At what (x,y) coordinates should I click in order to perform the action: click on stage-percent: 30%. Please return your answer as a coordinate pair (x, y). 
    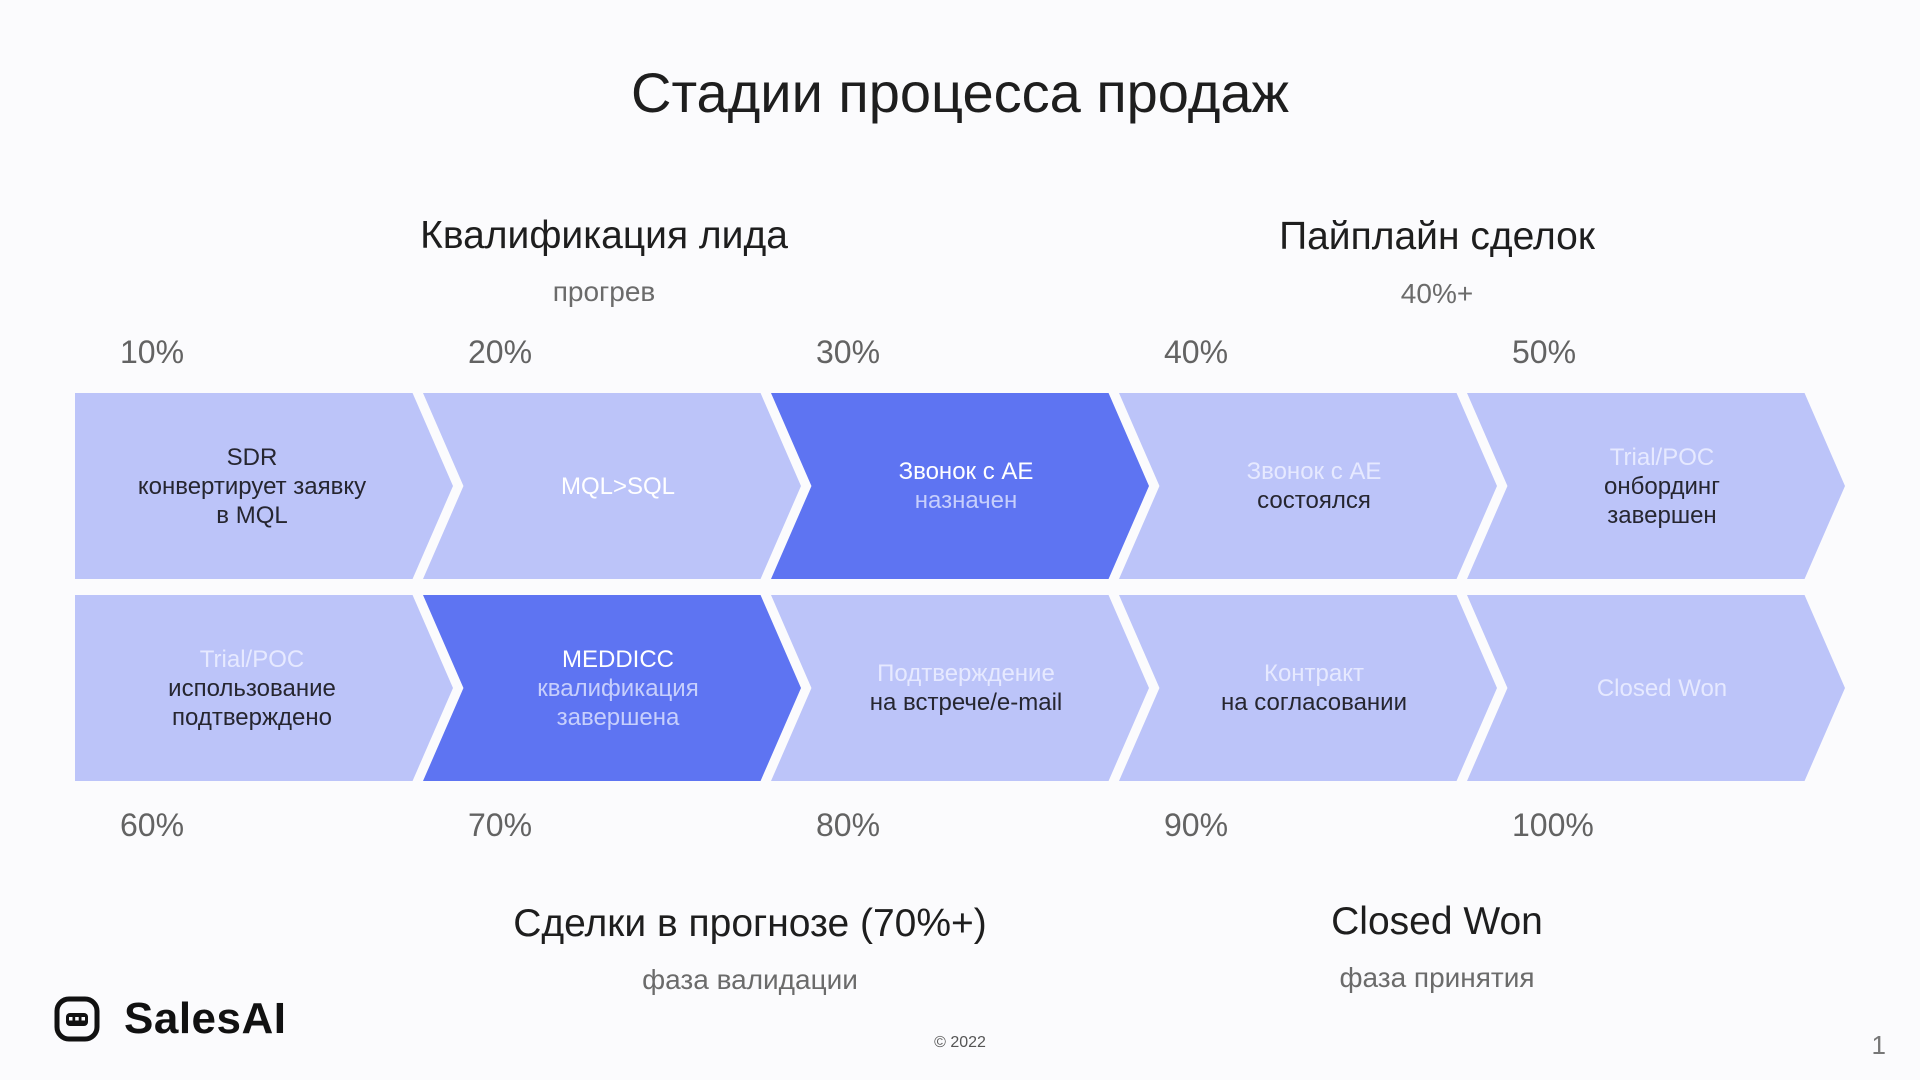
    Looking at the image, I should click on (848, 352).